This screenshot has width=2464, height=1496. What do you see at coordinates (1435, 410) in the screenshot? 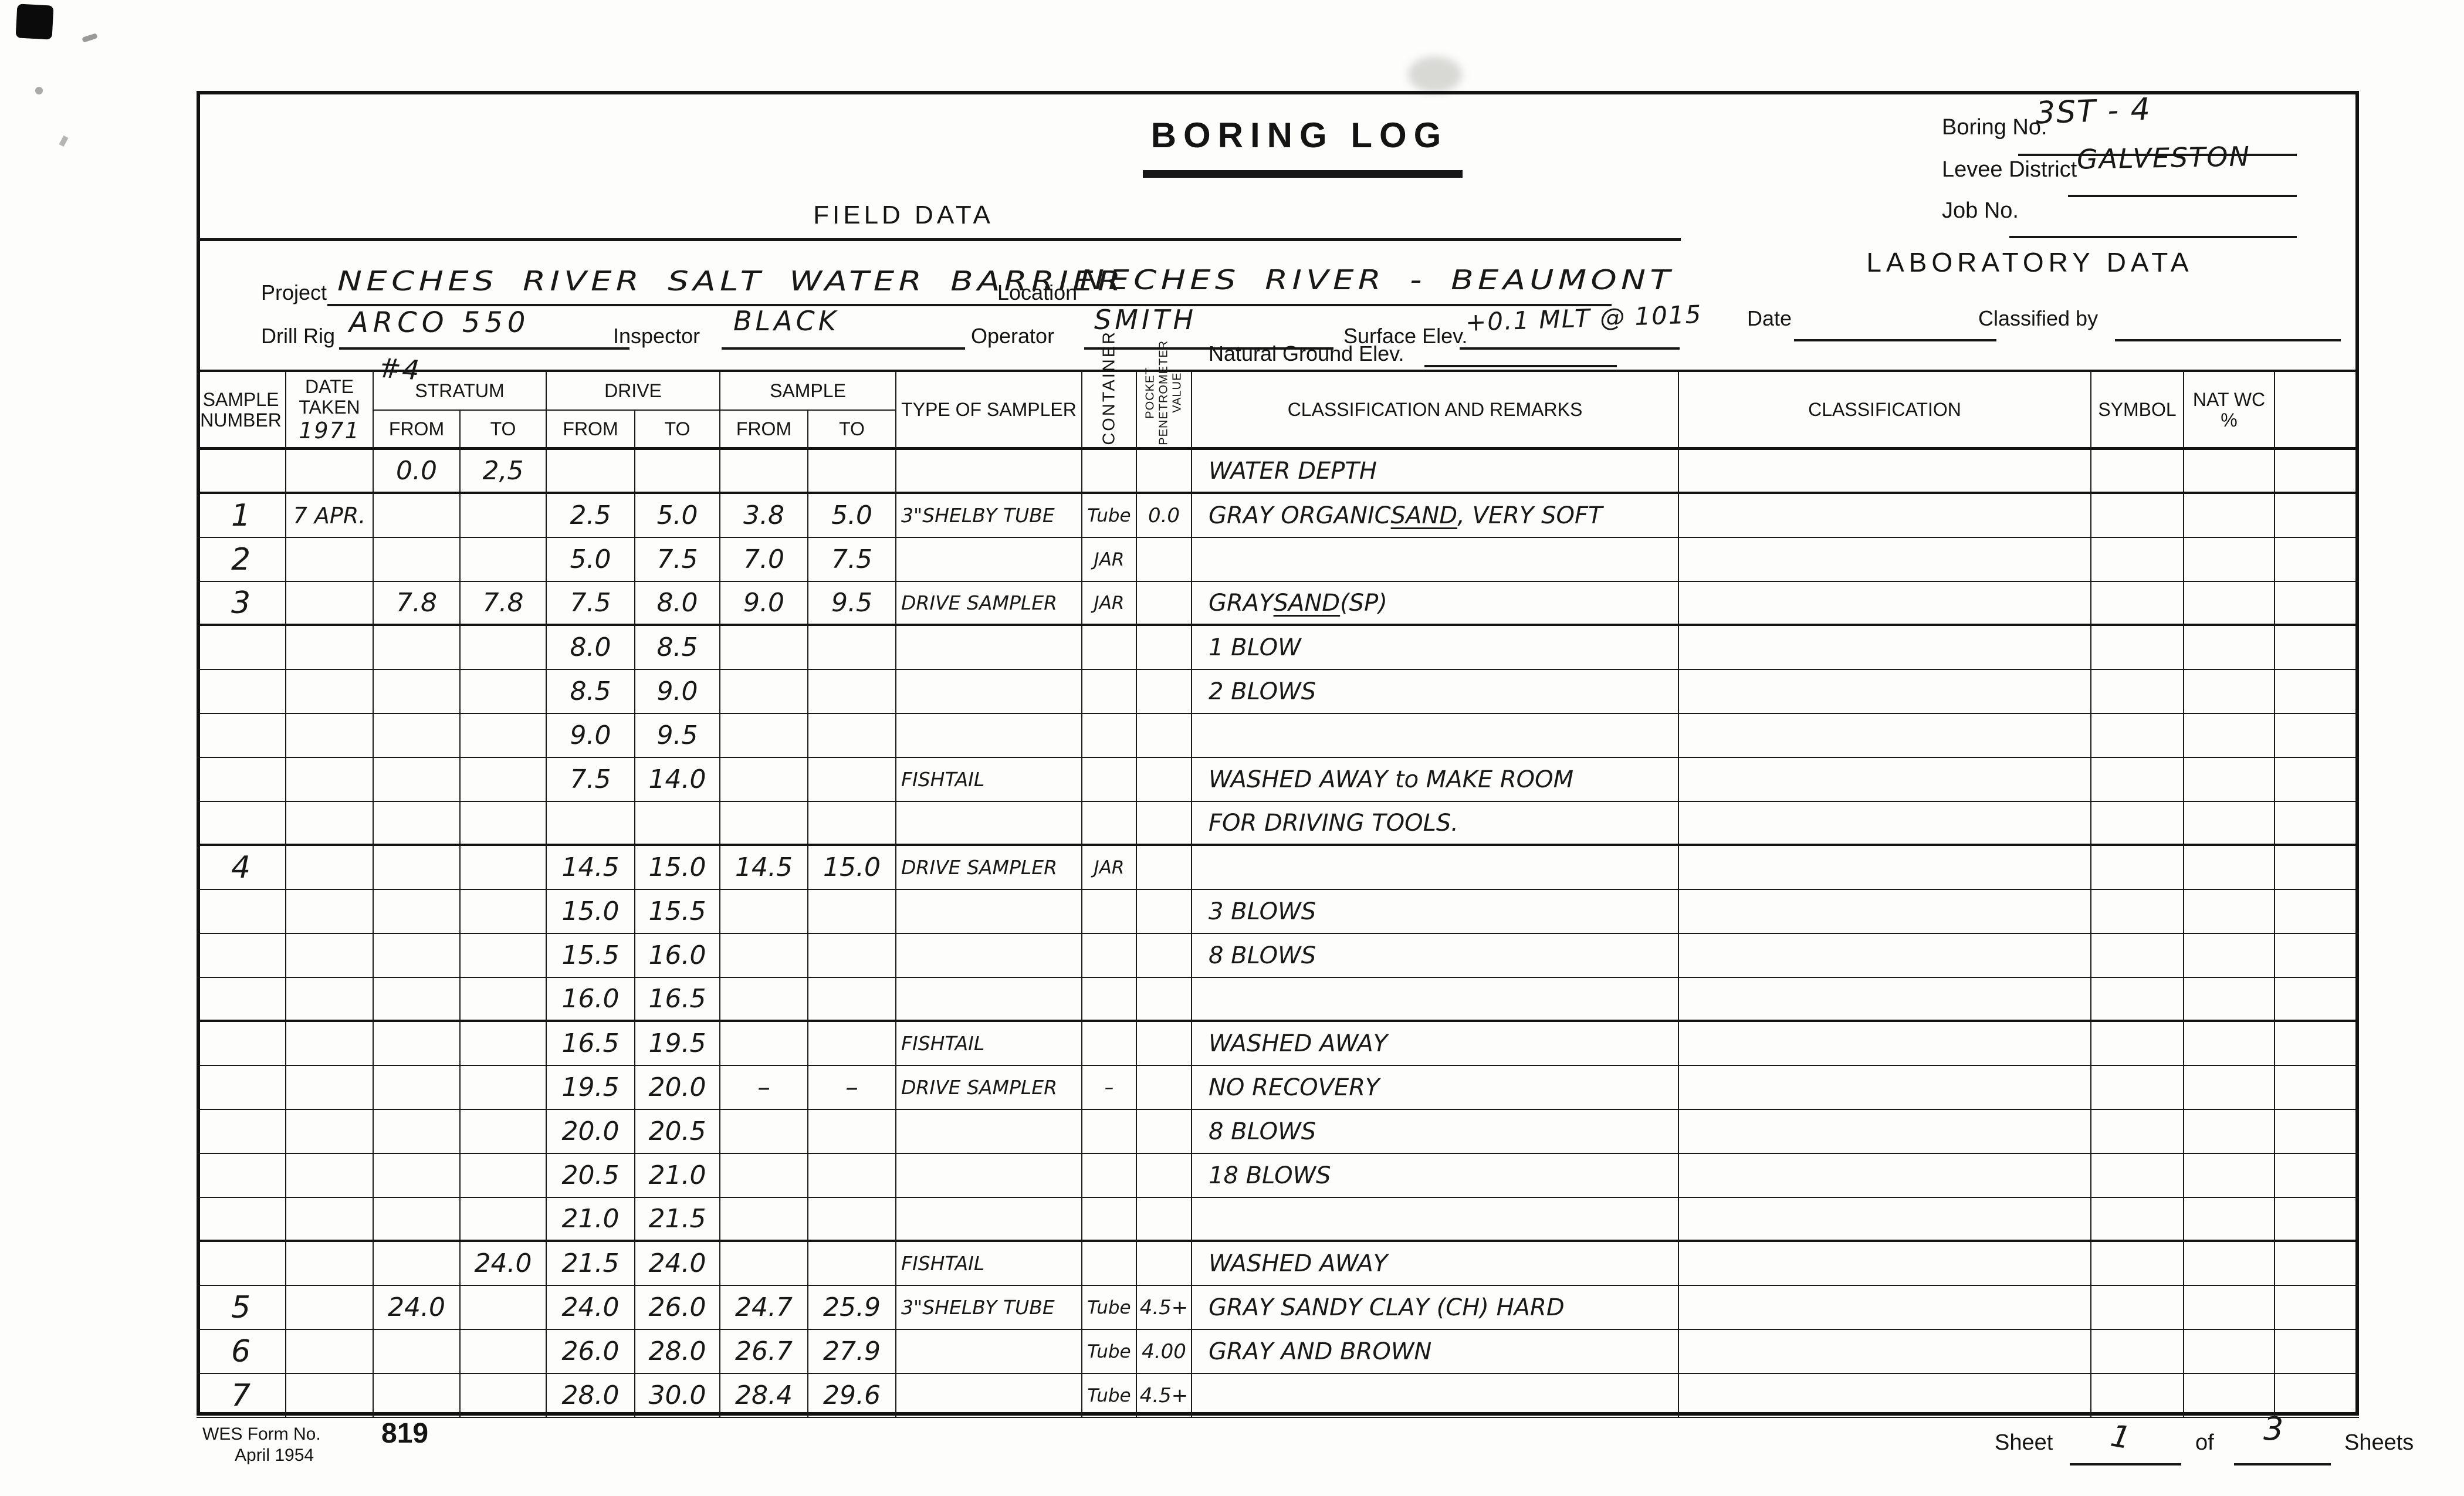
I see `col-header-classification-and-remarks: CLASSIFICATION AND REMARKS` at bounding box center [1435, 410].